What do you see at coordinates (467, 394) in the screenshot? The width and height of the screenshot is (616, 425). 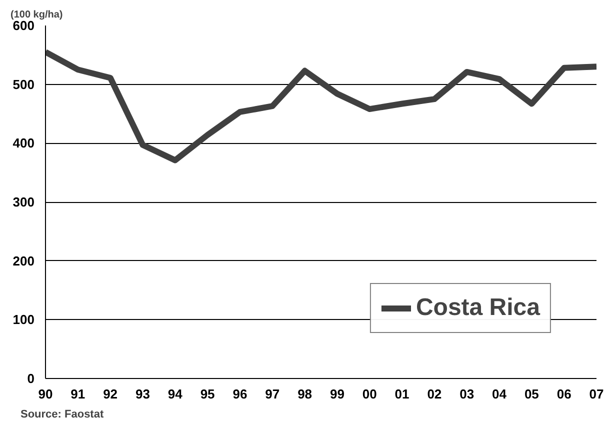 I see `x-tick-label: 03` at bounding box center [467, 394].